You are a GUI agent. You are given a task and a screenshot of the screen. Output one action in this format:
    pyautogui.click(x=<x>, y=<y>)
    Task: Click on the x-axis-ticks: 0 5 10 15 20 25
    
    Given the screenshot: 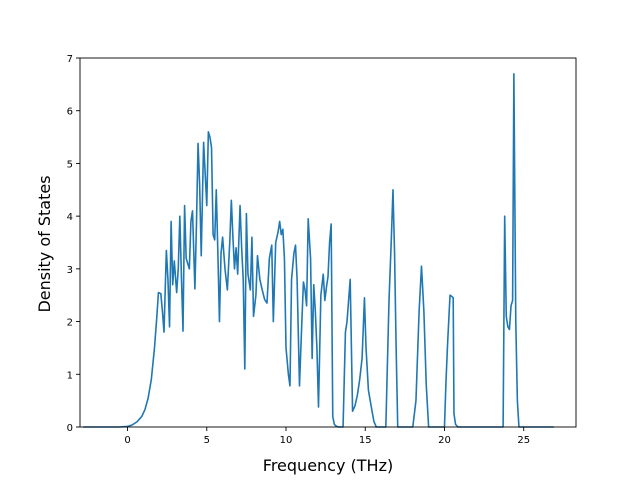 What is the action you would take?
    pyautogui.click(x=327, y=436)
    